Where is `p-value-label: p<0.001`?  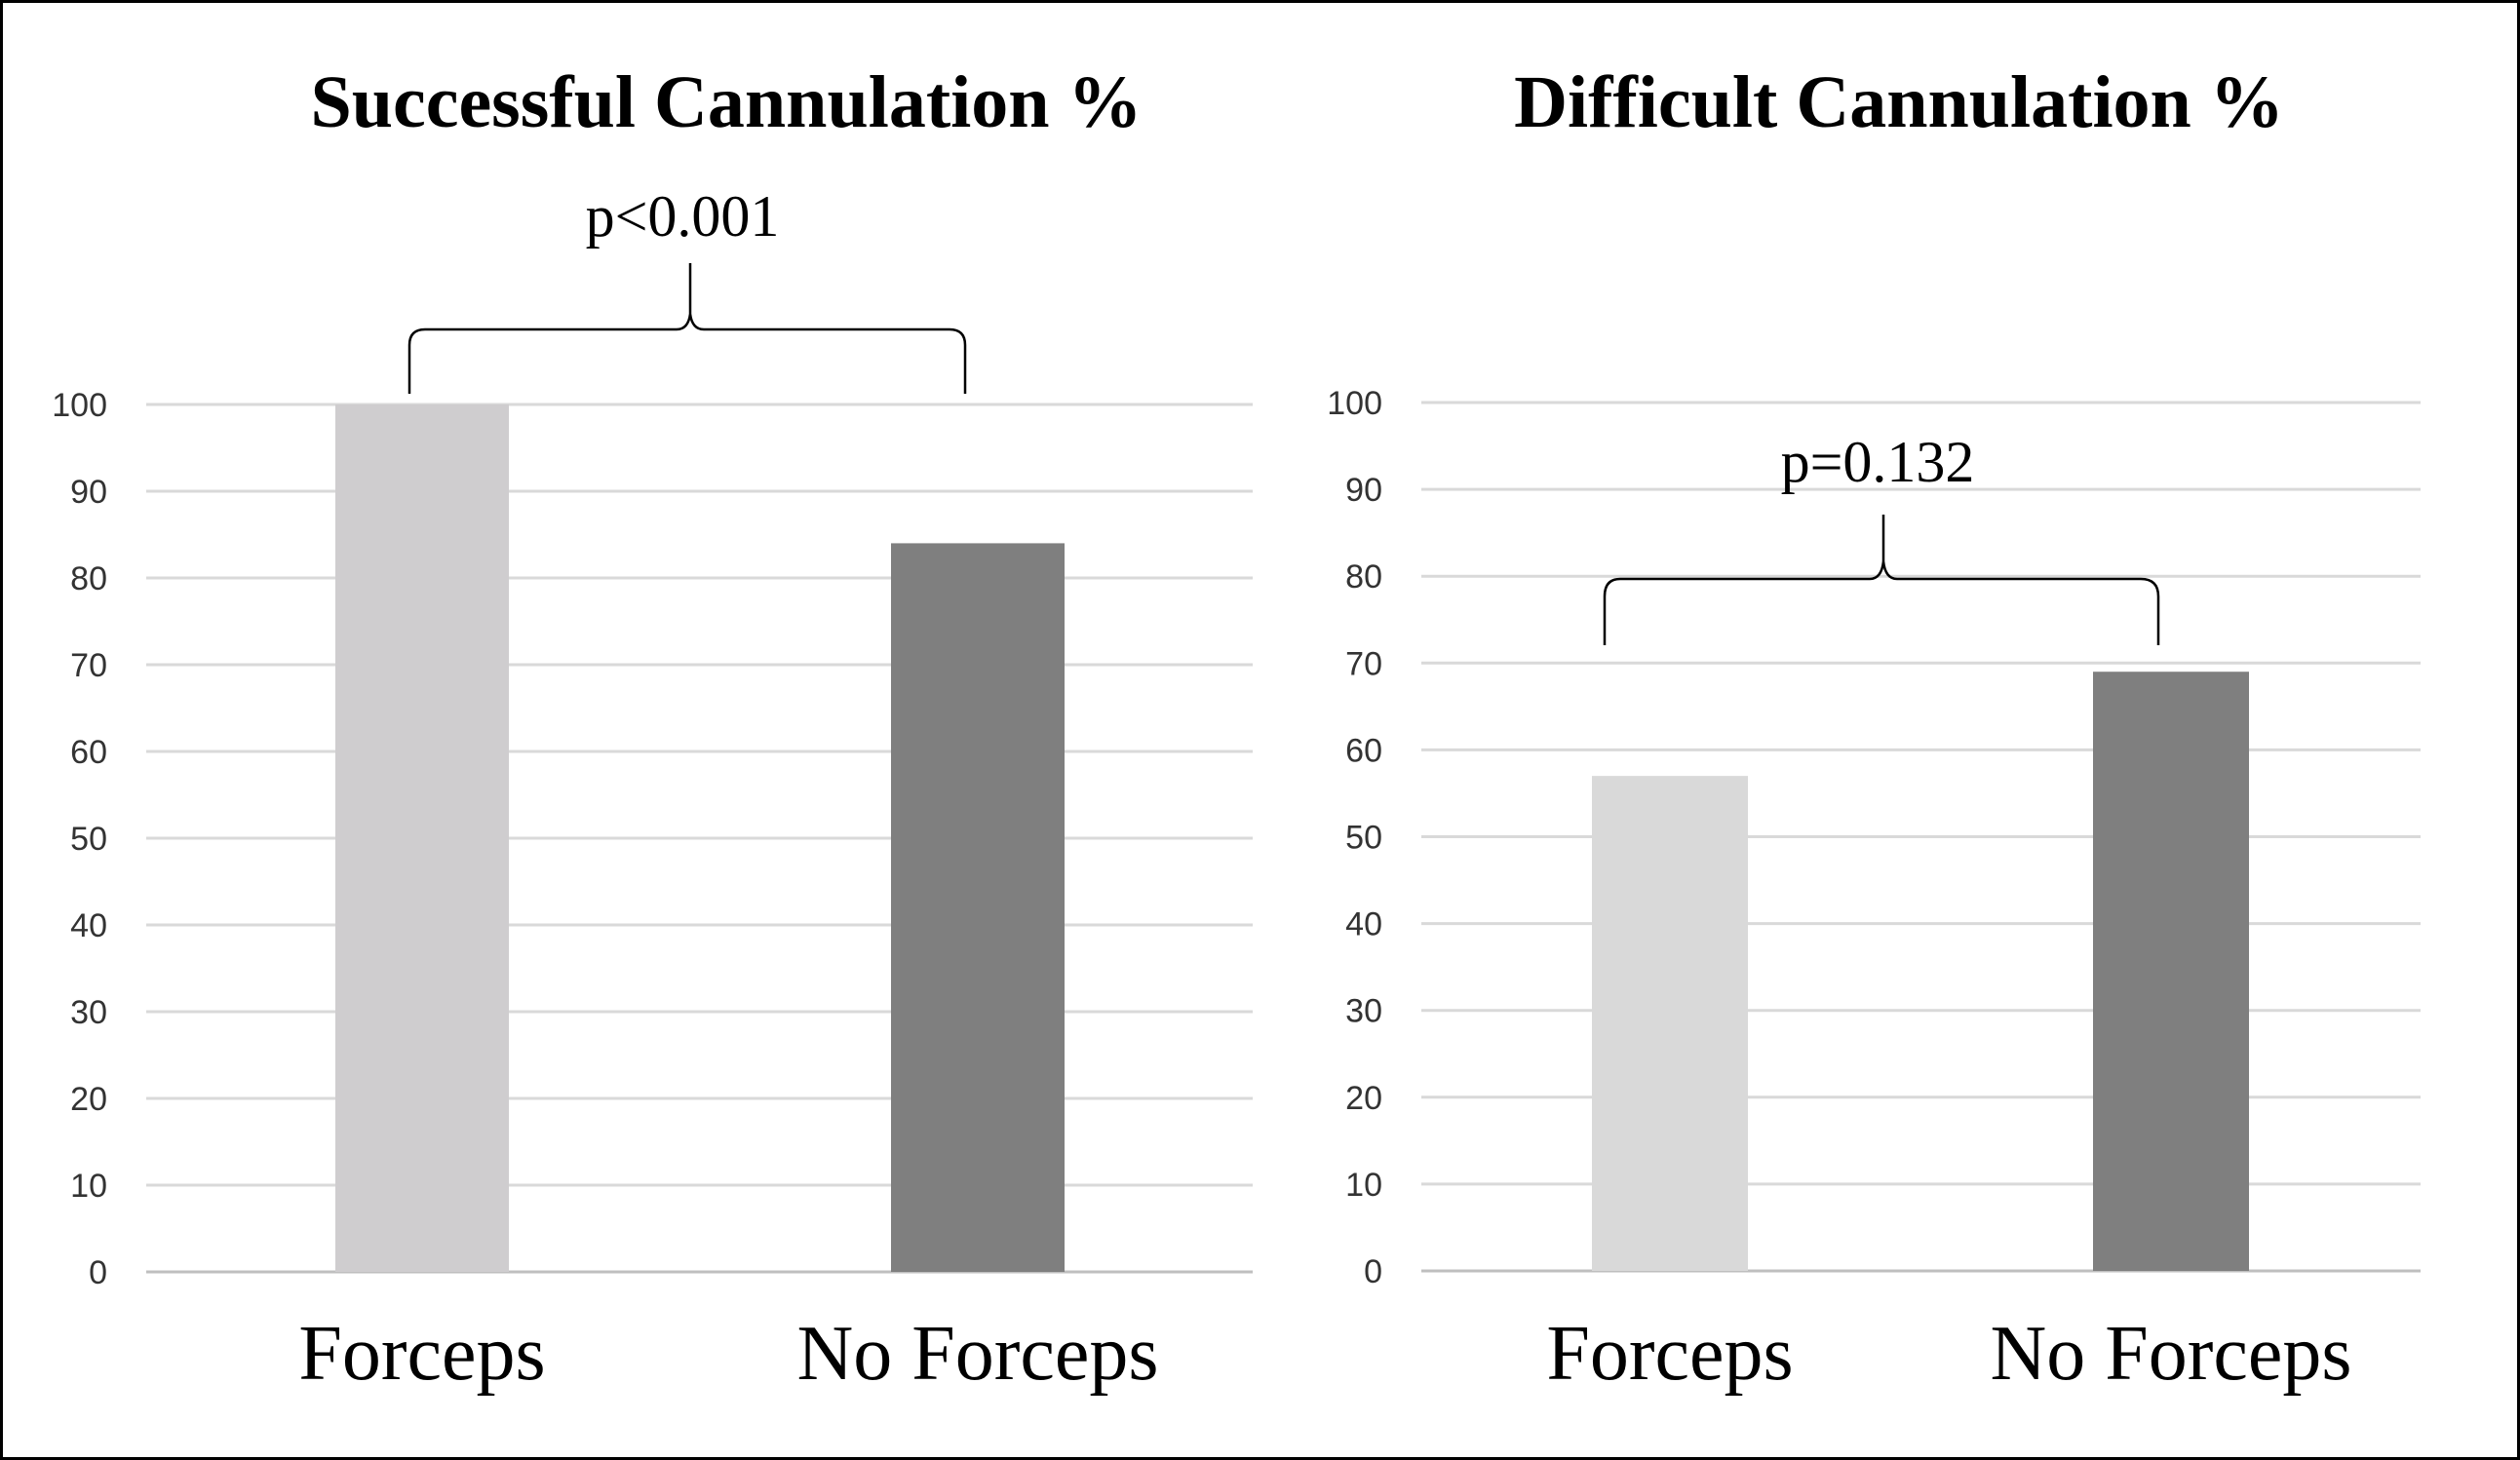 p-value-label: p<0.001 is located at coordinates (683, 217).